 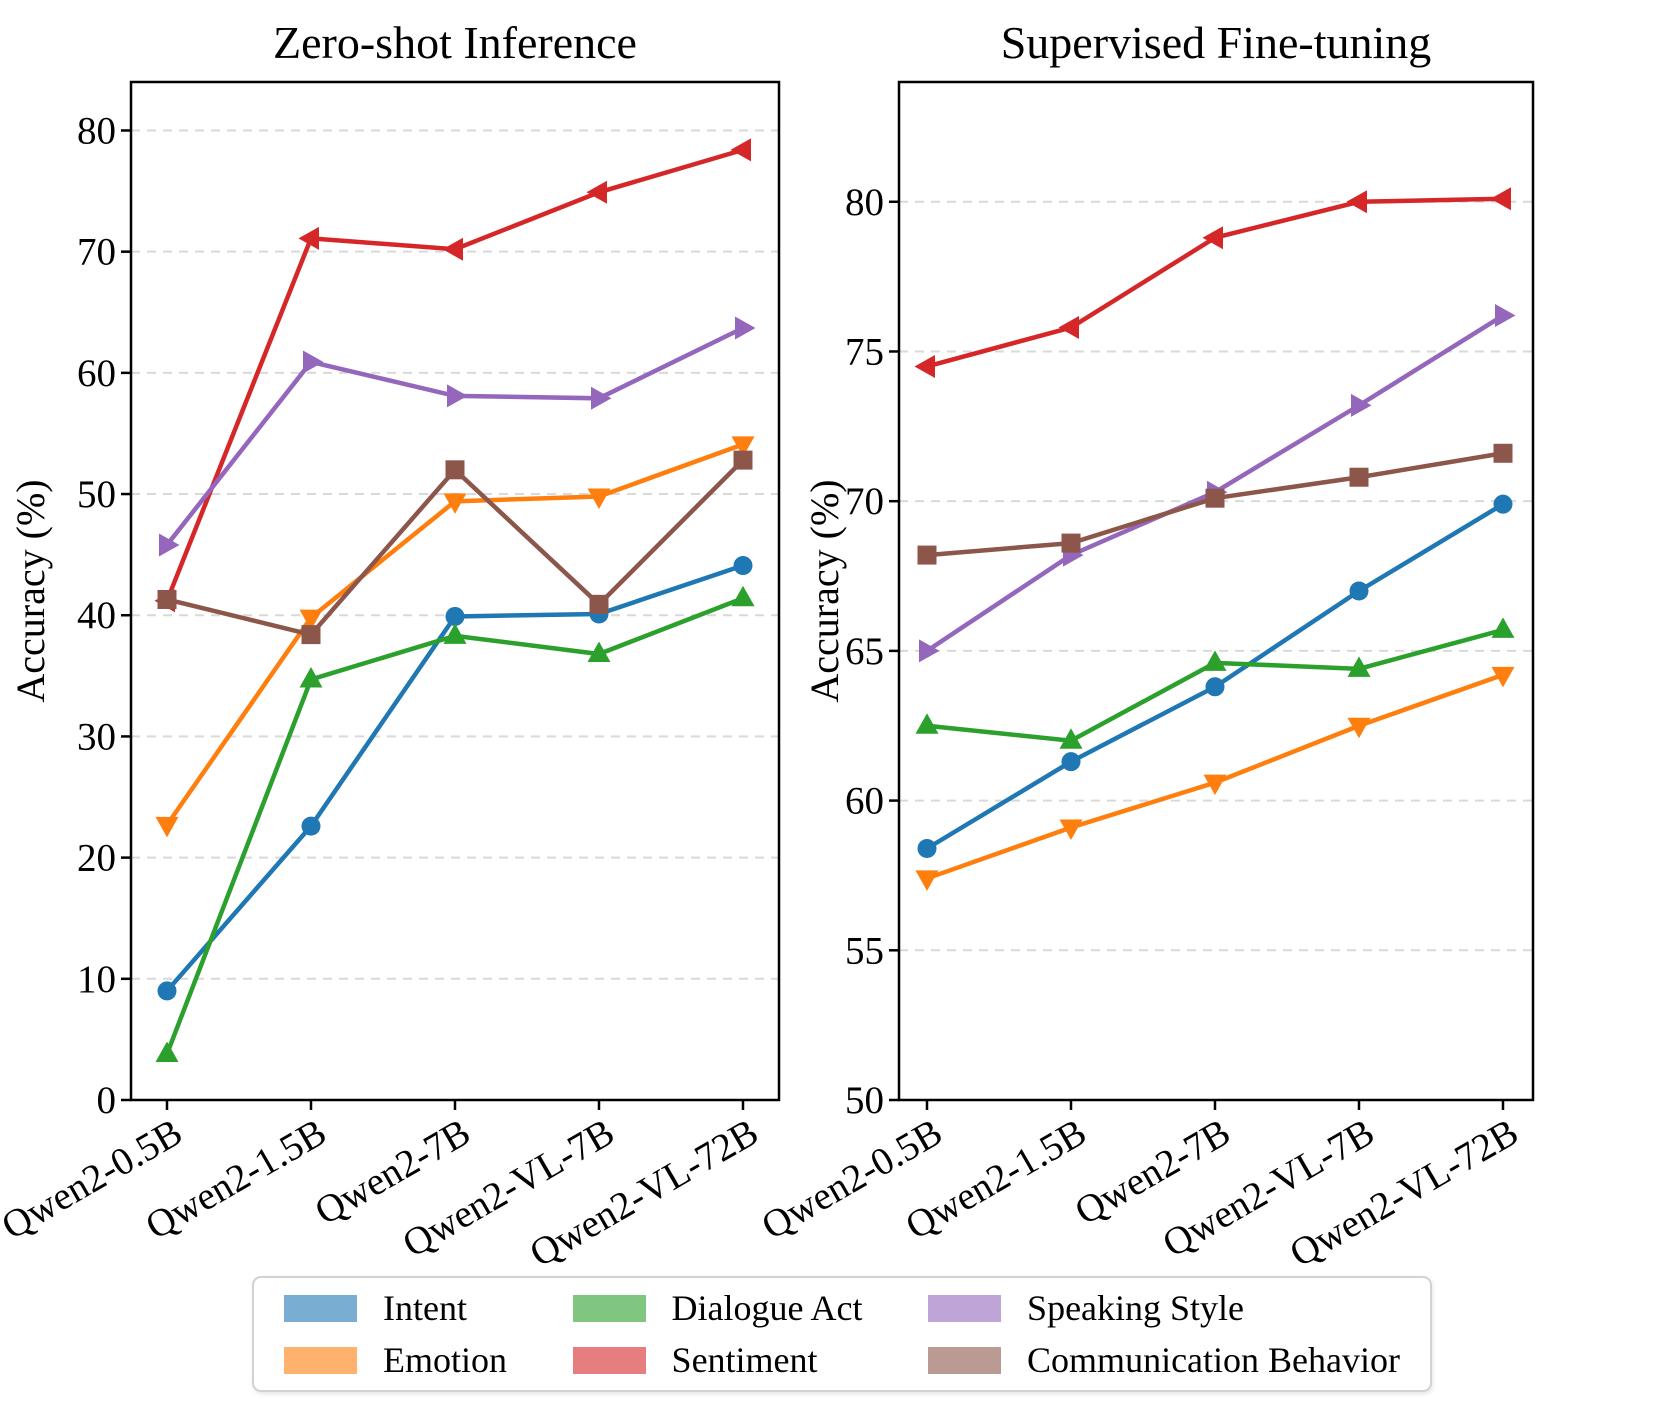 What do you see at coordinates (455, 42) in the screenshot?
I see `left-panel-title: Zero-shot Inference` at bounding box center [455, 42].